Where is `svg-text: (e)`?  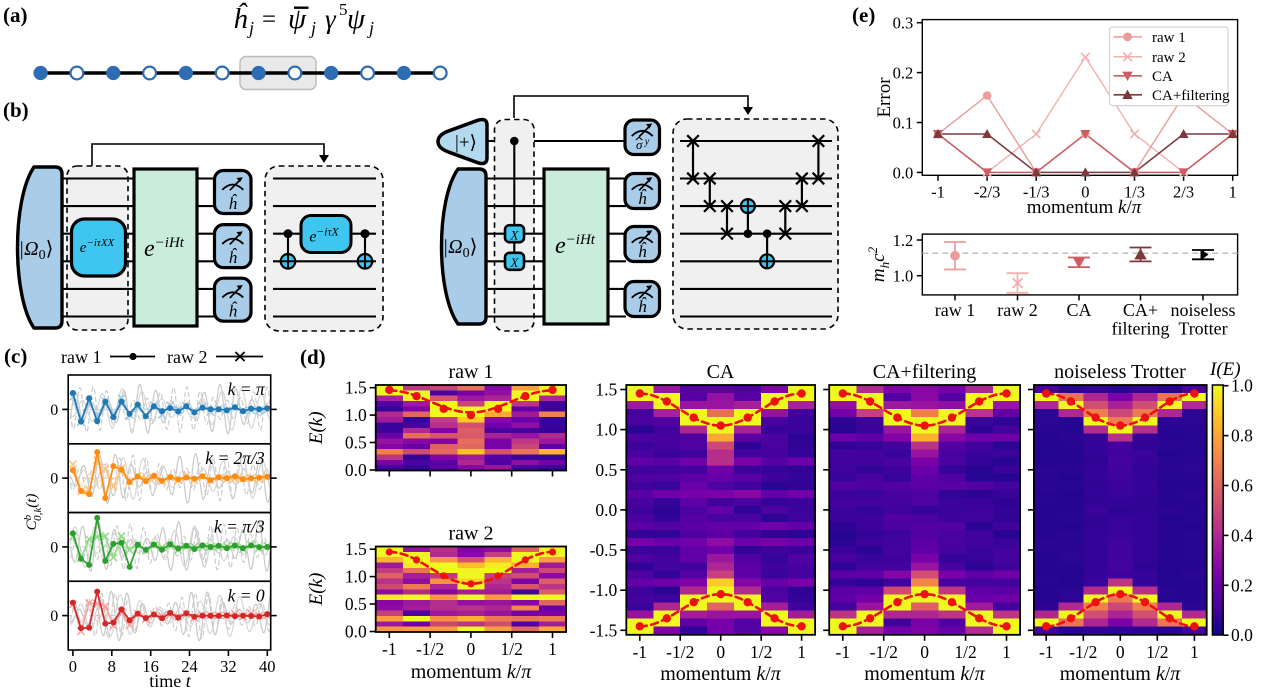 svg-text: (e) is located at coordinates (863, 15).